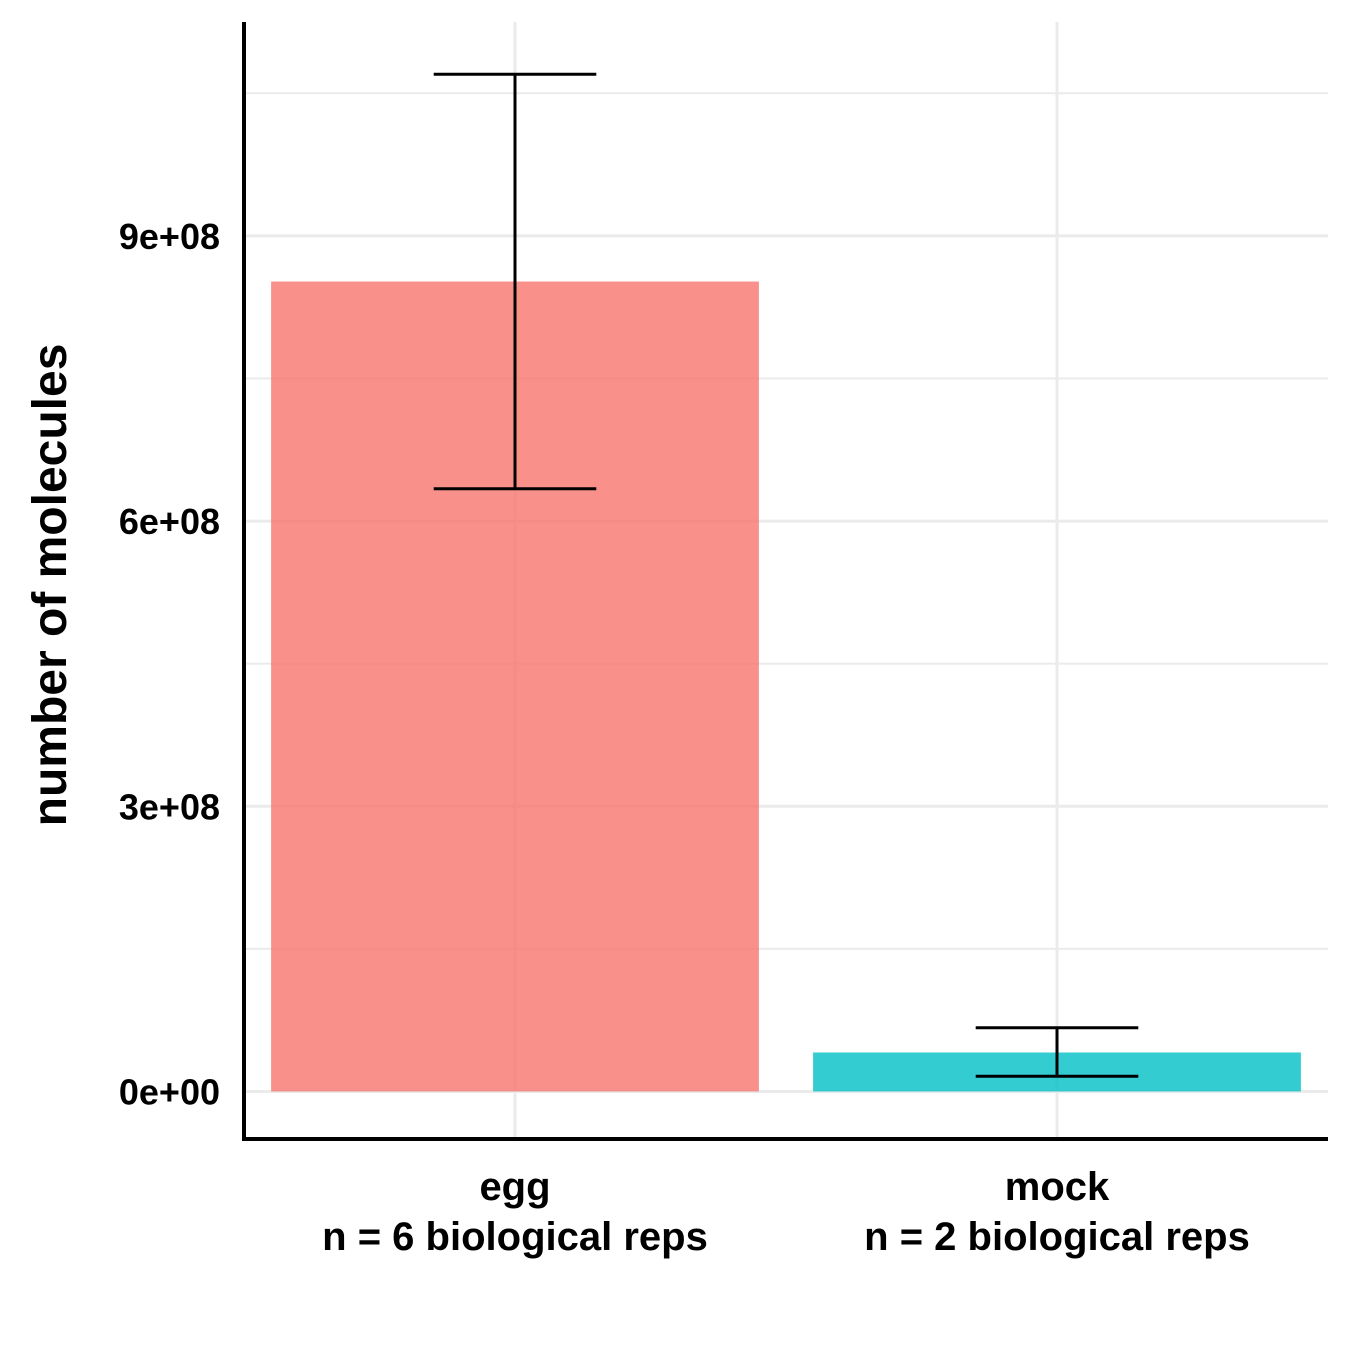 This screenshot has width=1350, height=1350. What do you see at coordinates (169, 236) in the screenshot?
I see `y-tick-label: 9e+08` at bounding box center [169, 236].